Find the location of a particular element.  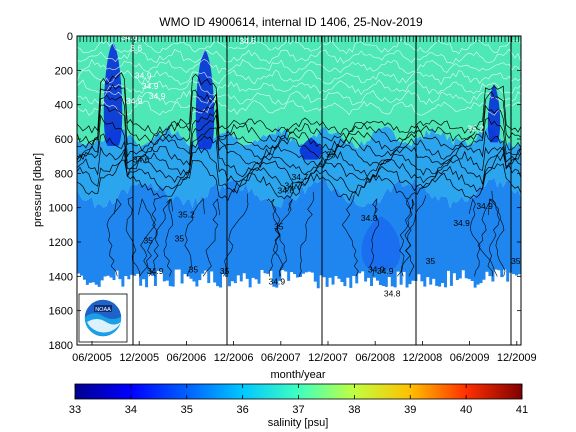

profile-tick-marks is located at coordinates (299, 39).